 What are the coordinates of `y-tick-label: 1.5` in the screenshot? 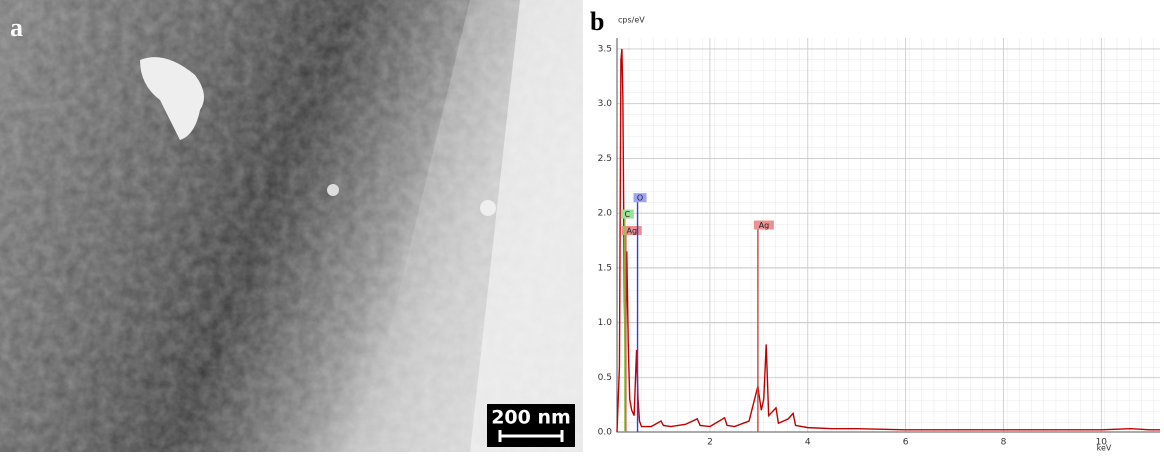 It's located at (605, 268).